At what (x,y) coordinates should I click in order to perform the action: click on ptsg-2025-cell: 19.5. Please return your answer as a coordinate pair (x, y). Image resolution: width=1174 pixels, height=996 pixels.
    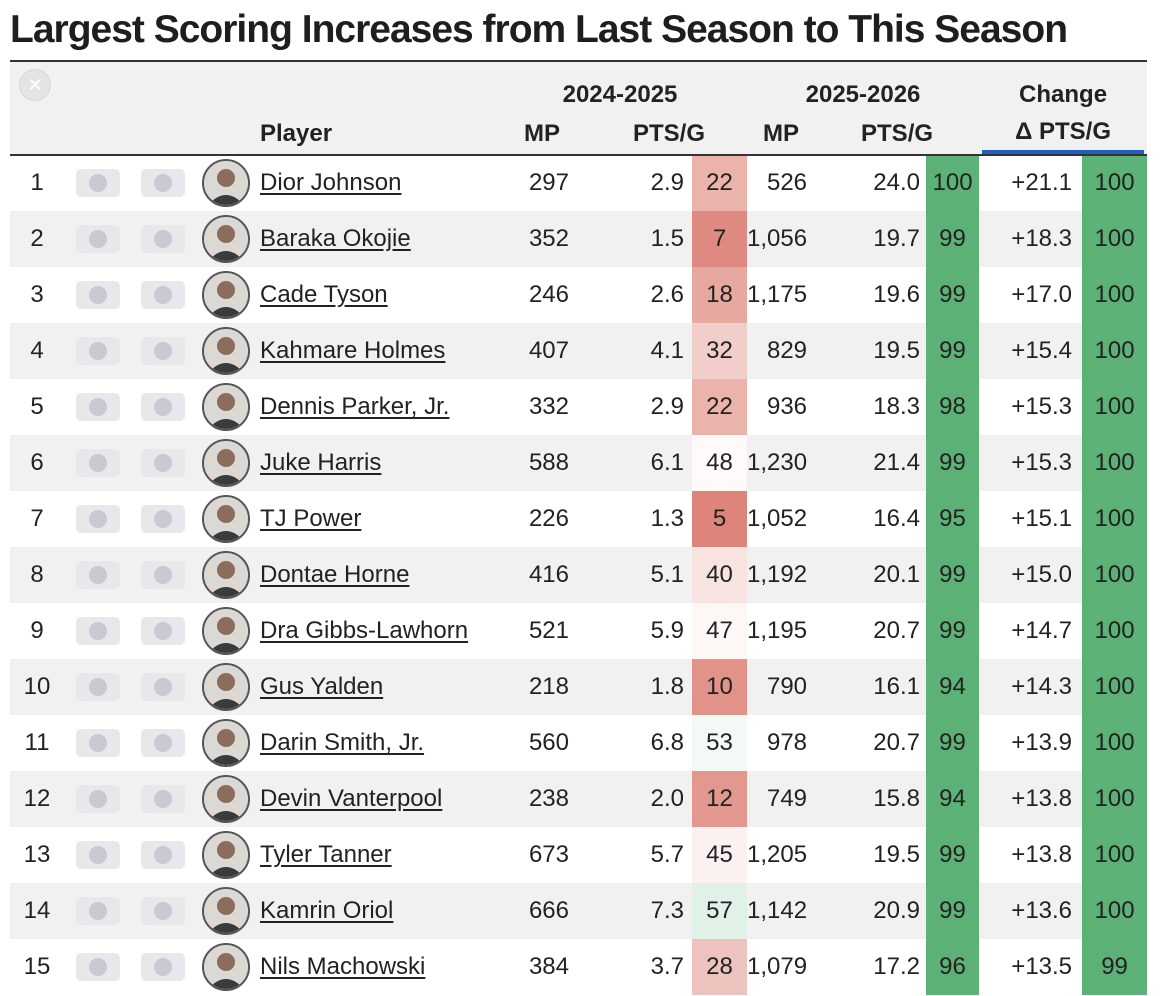
    Looking at the image, I should click on (897, 854).